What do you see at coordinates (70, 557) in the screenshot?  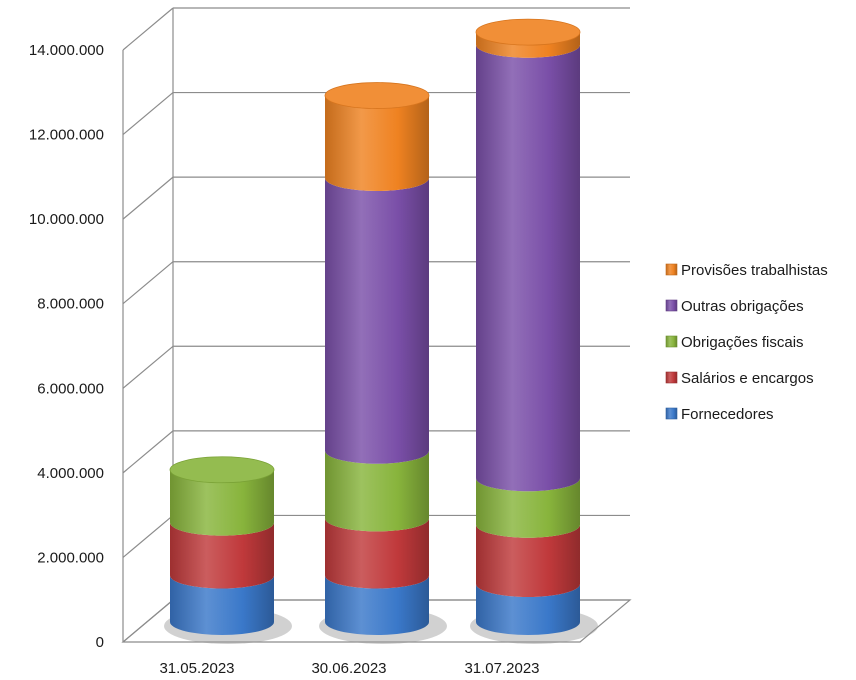 I see `y-tick-label: 2.000.000` at bounding box center [70, 557].